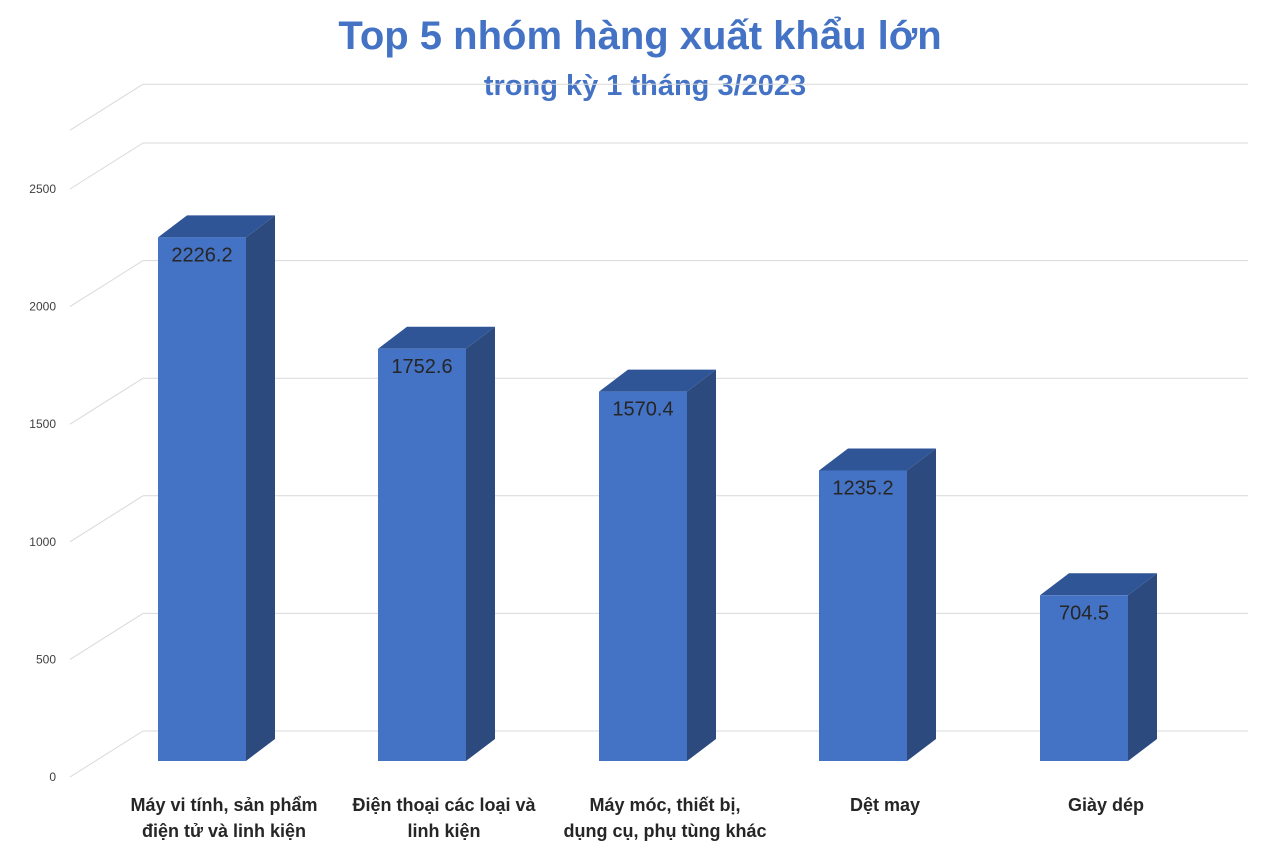 Image resolution: width=1280 pixels, height=863 pixels. Describe the element at coordinates (42, 424) in the screenshot. I see `y-tick-label: 1500` at that location.